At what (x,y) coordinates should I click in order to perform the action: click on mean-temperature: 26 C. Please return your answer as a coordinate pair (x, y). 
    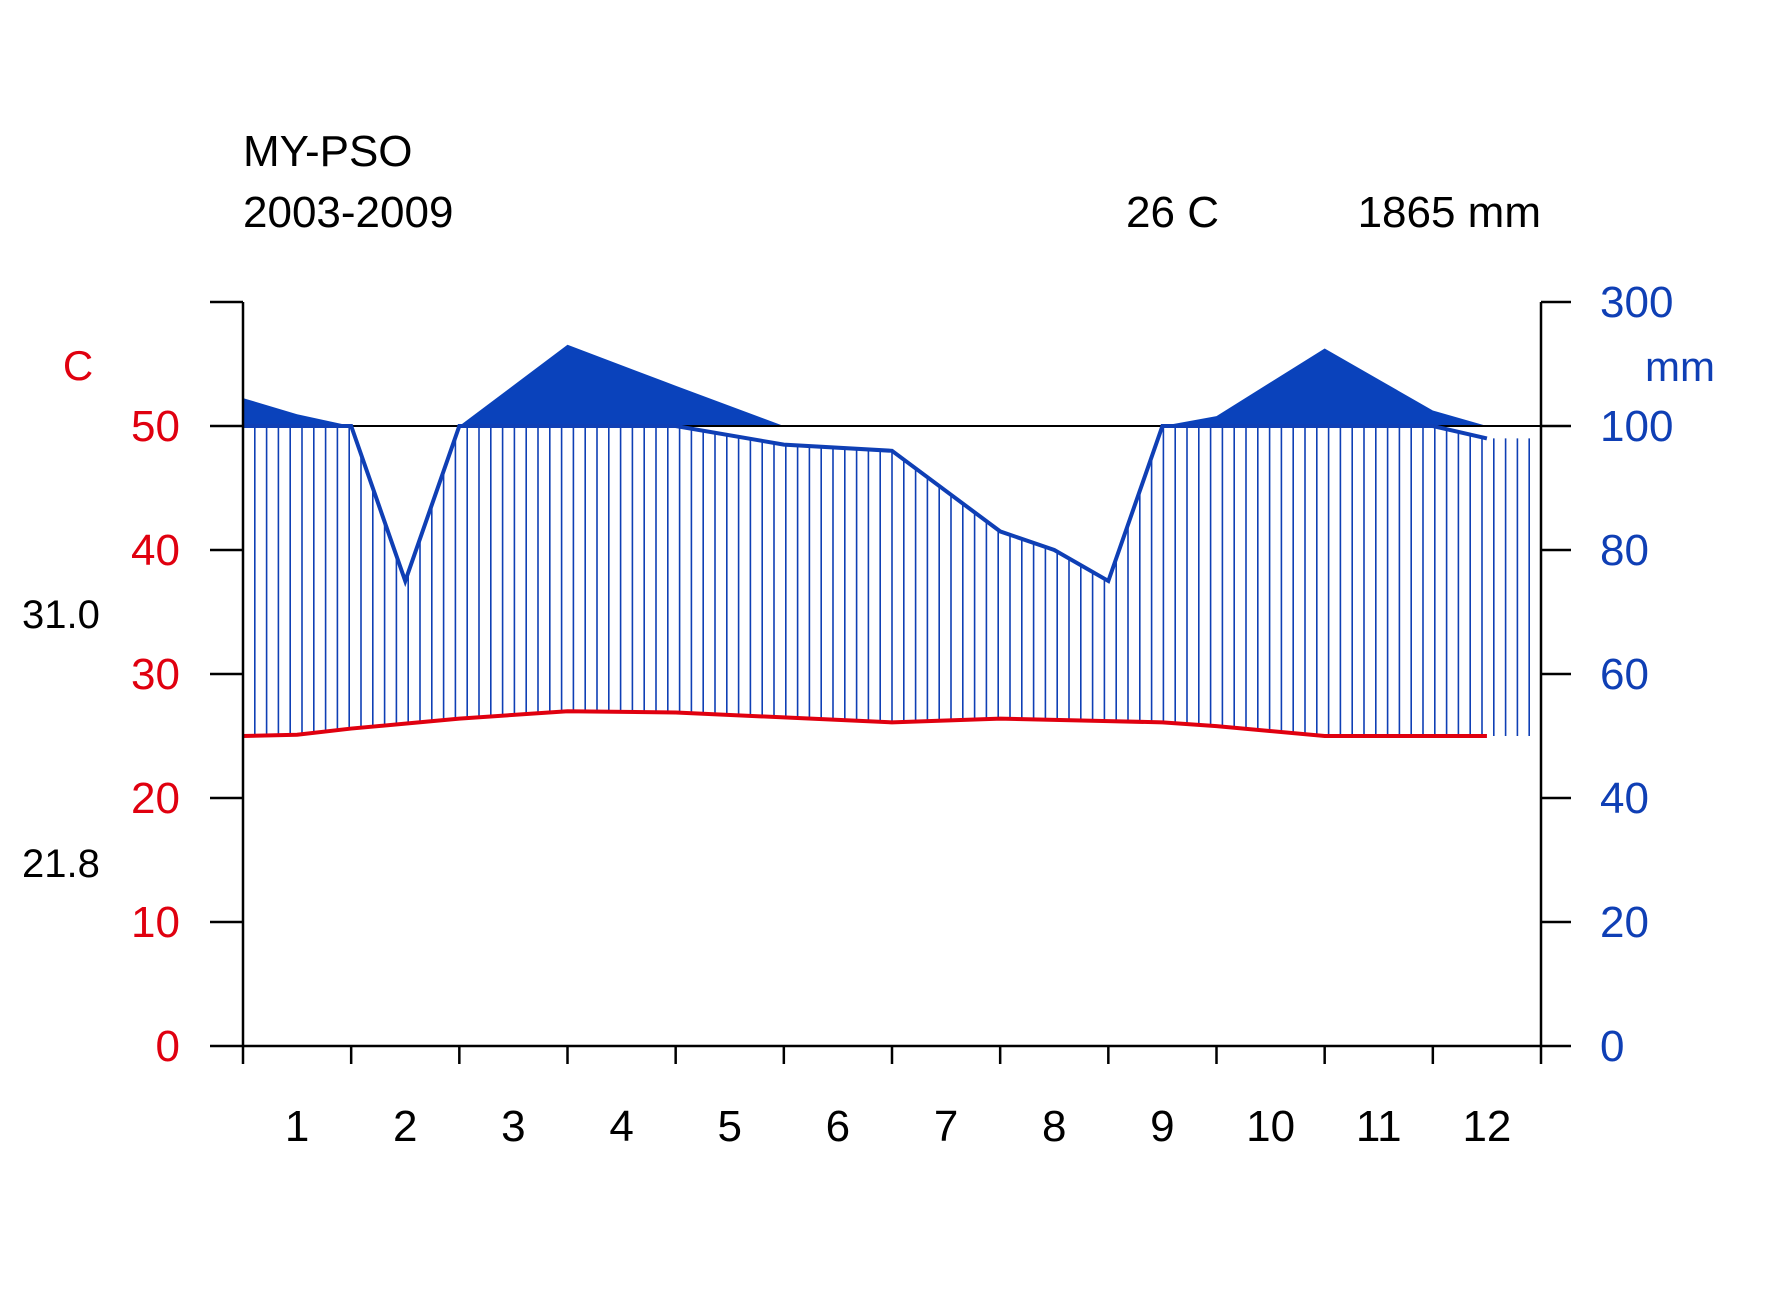
    Looking at the image, I should click on (1172, 212).